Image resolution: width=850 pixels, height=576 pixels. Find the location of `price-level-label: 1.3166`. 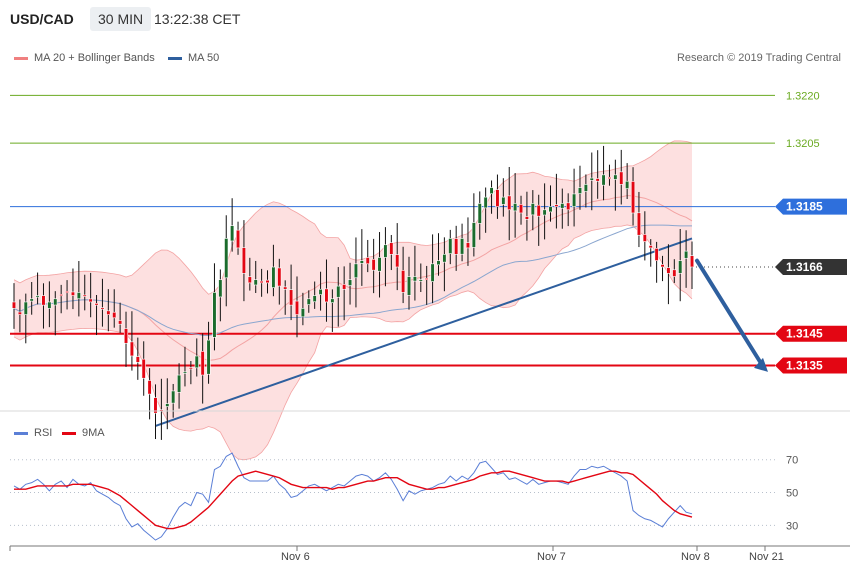

price-level-label: 1.3166 is located at coordinates (804, 267).